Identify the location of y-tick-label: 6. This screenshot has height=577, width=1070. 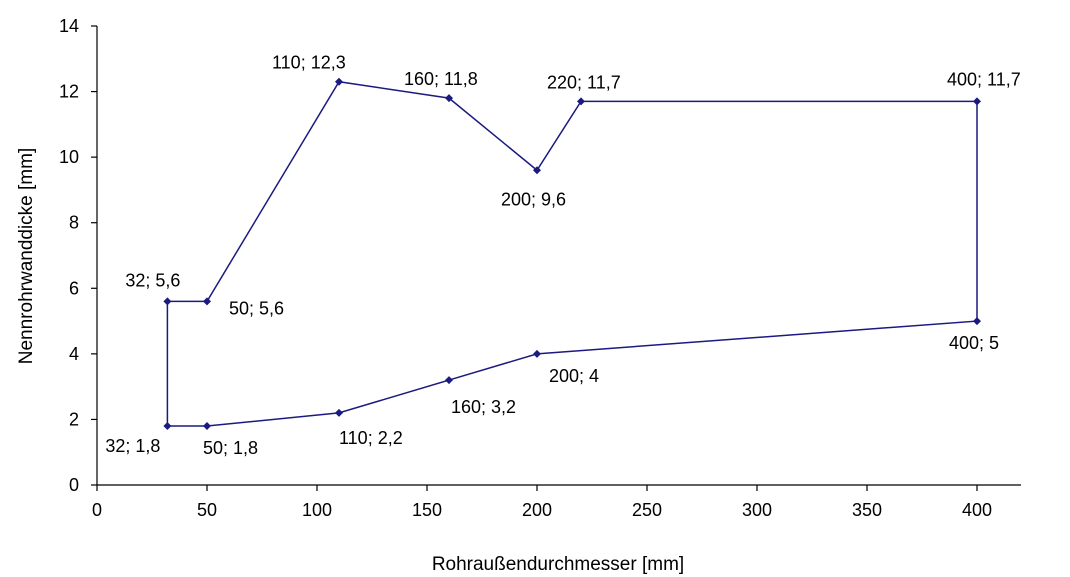
(74, 288).